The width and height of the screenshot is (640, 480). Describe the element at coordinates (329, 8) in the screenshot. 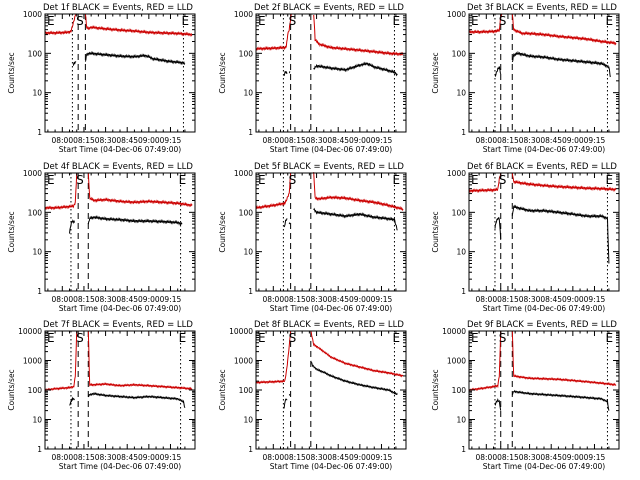

I see `chart-title: Det 2f BLACK = Events, RED = LLD` at that location.